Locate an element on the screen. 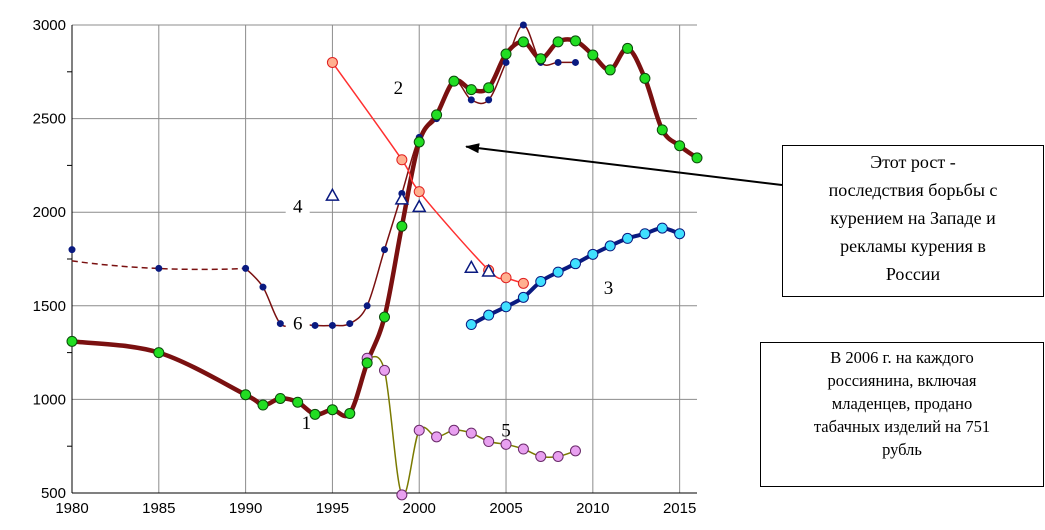  series-label-1: 1 is located at coordinates (307, 423).